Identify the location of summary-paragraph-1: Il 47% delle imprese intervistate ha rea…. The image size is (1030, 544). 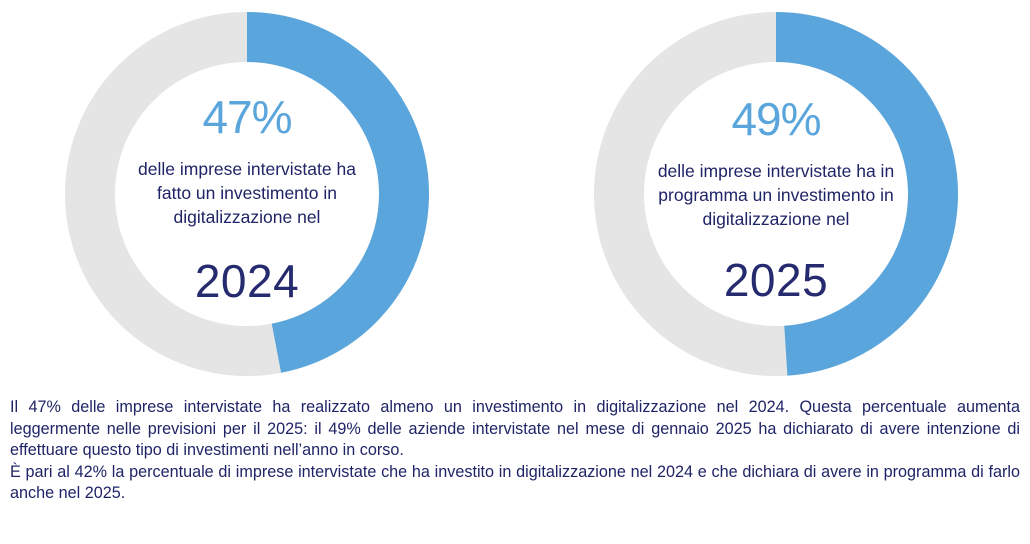
(515, 428).